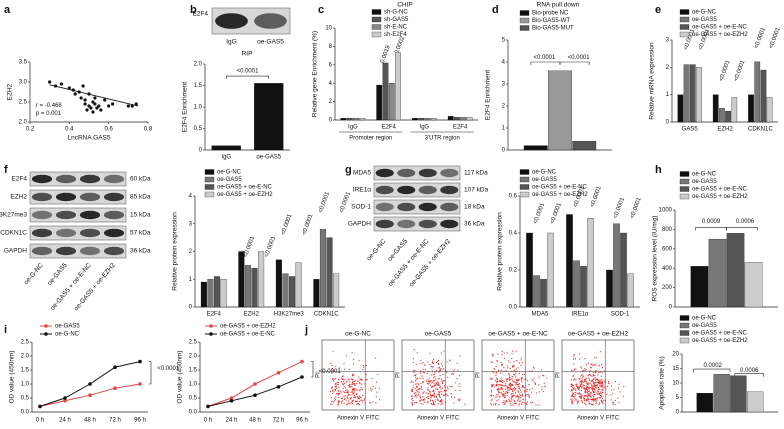 Image resolution: width=784 pixels, height=429 pixels. What do you see at coordinates (23, 83) in the screenshot?
I see `y-tick-label: 3.0` at bounding box center [23, 83].